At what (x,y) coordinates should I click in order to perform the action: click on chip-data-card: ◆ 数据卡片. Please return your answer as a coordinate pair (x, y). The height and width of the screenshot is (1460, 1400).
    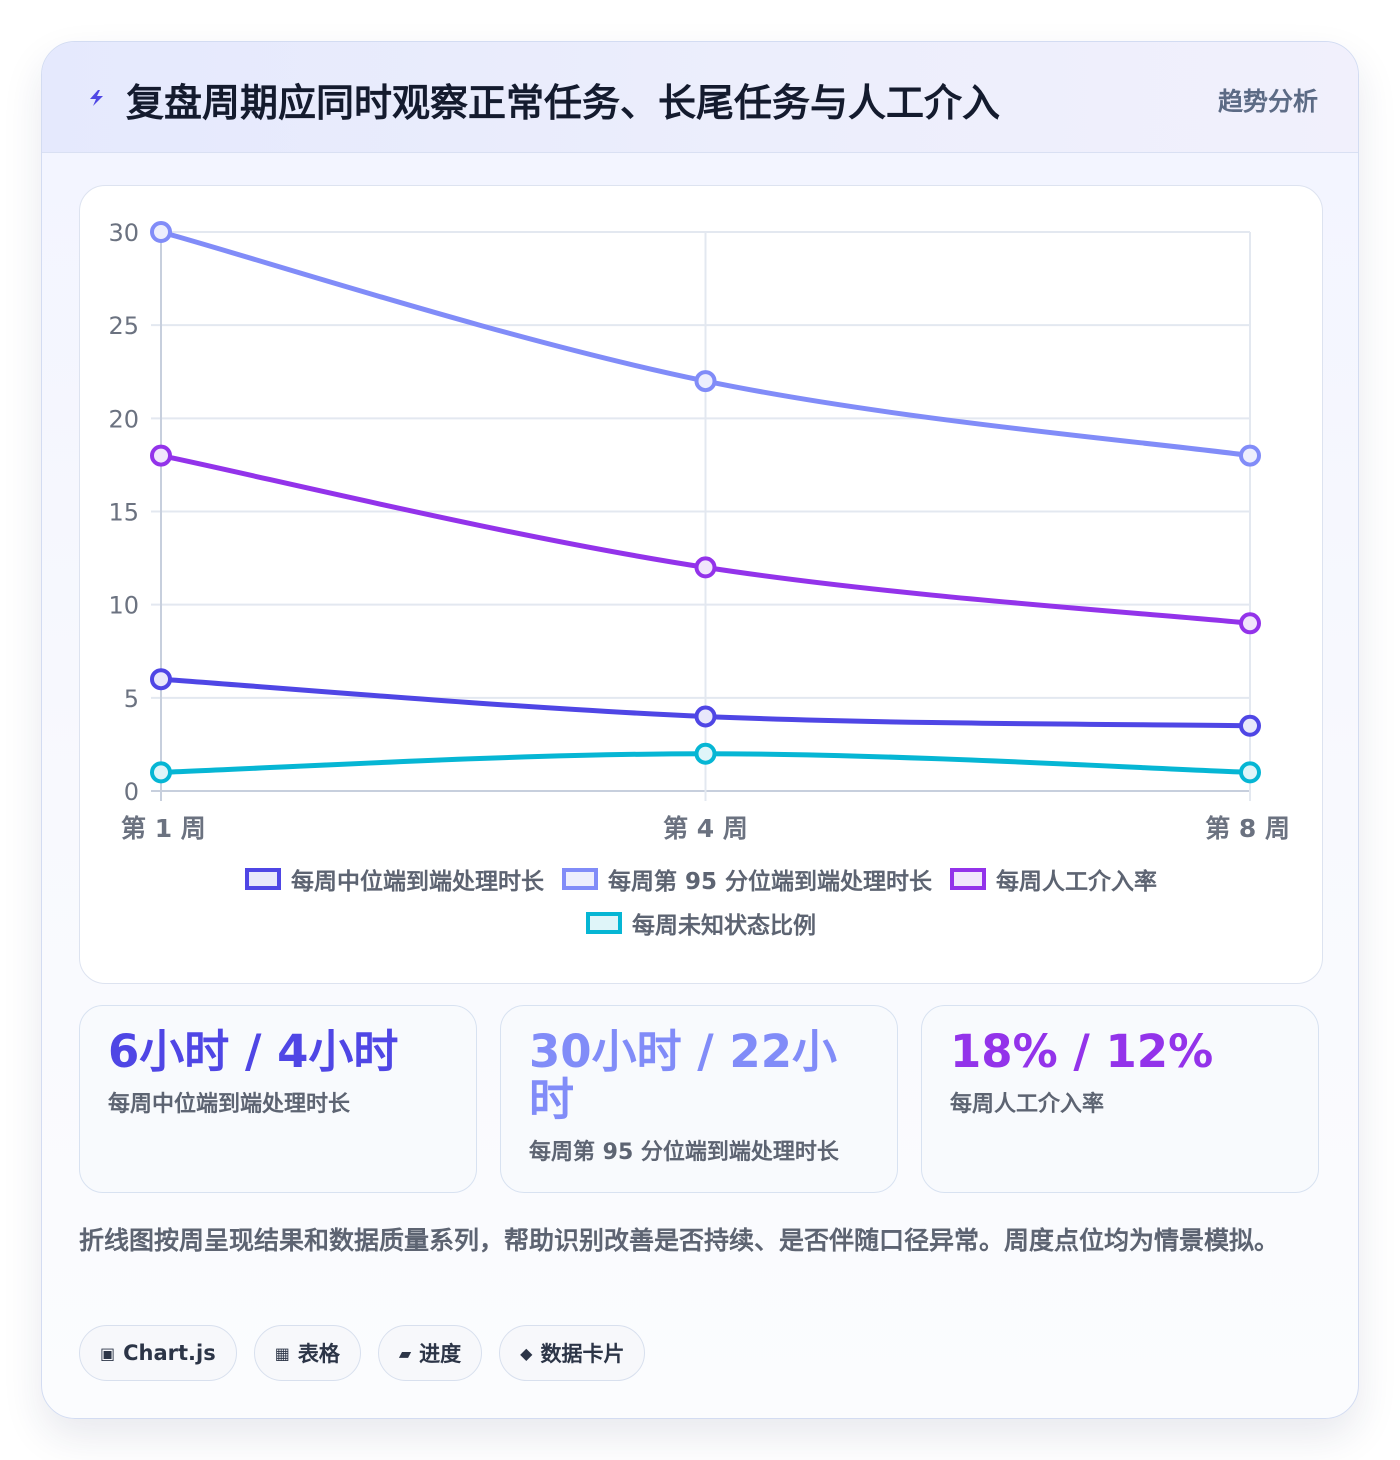
    Looking at the image, I should click on (572, 1353).